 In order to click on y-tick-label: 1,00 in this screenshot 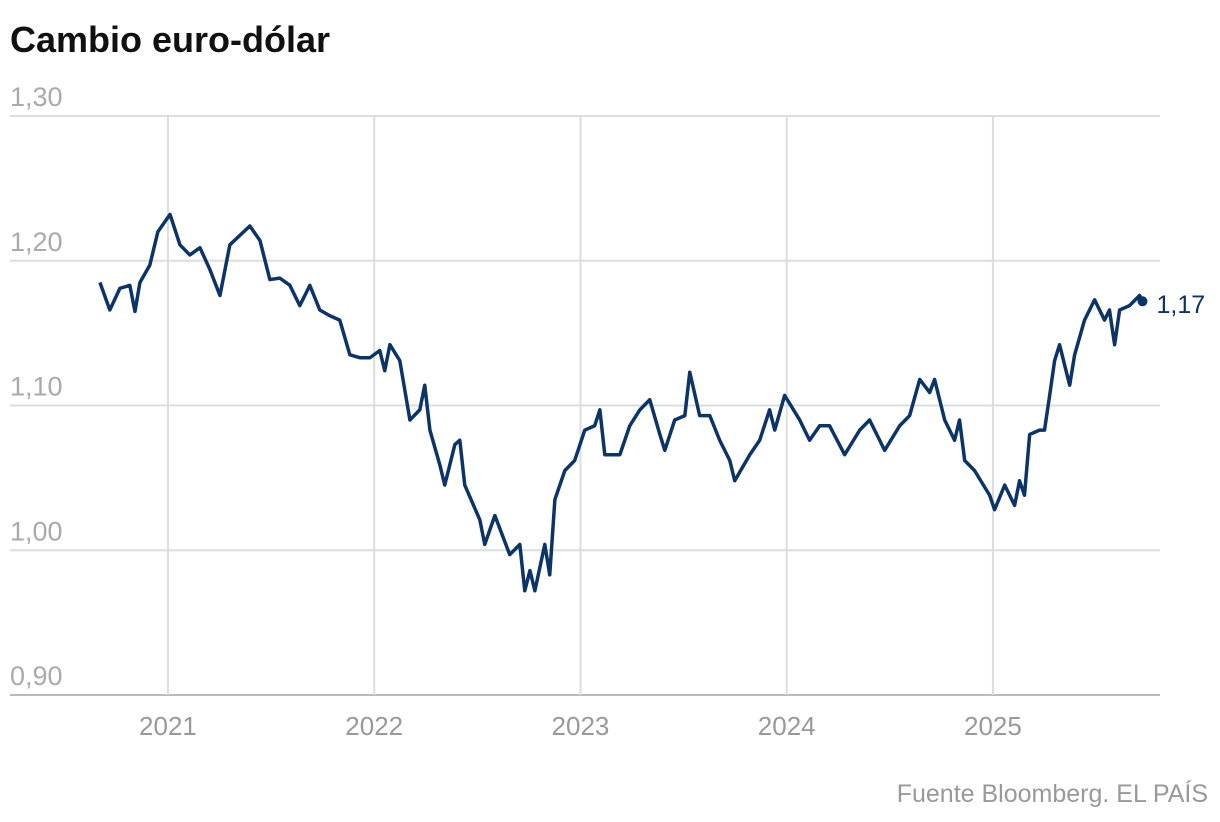, I will do `click(36, 531)`.